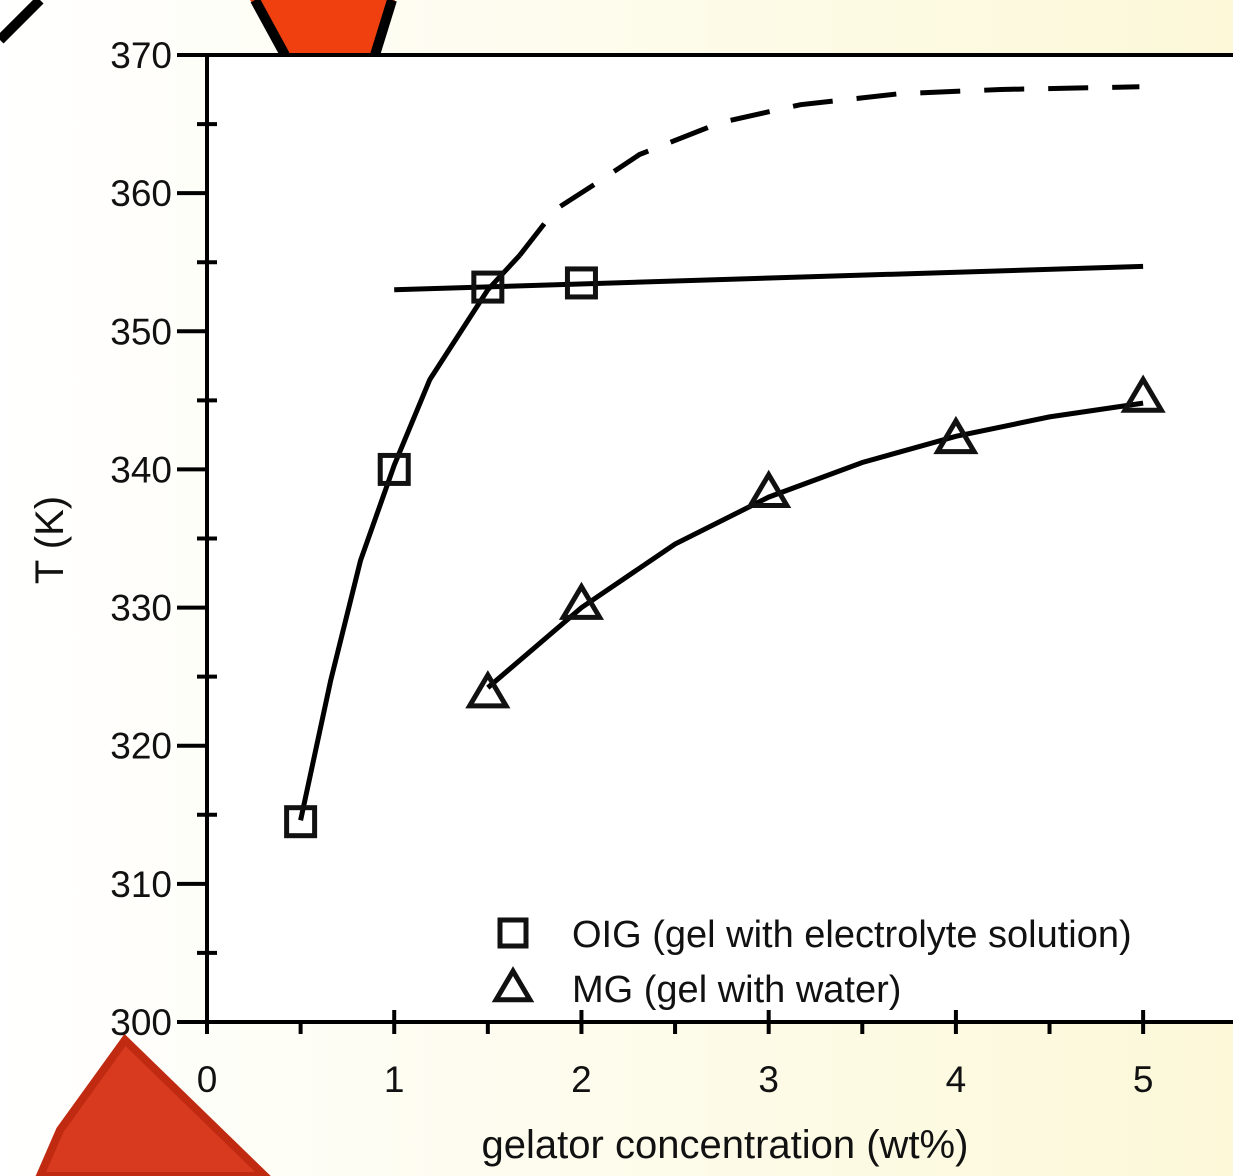 The height and width of the screenshot is (1176, 1233). What do you see at coordinates (725, 1145) in the screenshot?
I see `x-axis-label: gelator concentration (wt%)` at bounding box center [725, 1145].